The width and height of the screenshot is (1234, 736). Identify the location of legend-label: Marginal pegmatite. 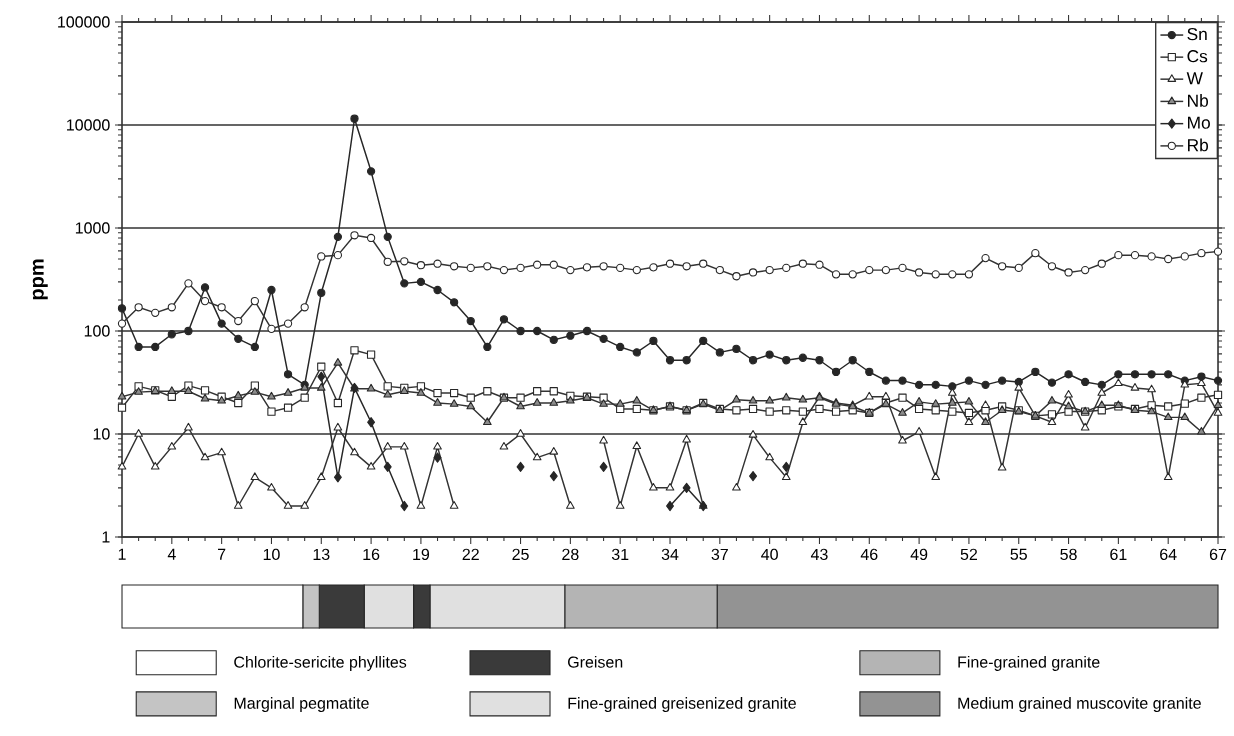
(301, 704).